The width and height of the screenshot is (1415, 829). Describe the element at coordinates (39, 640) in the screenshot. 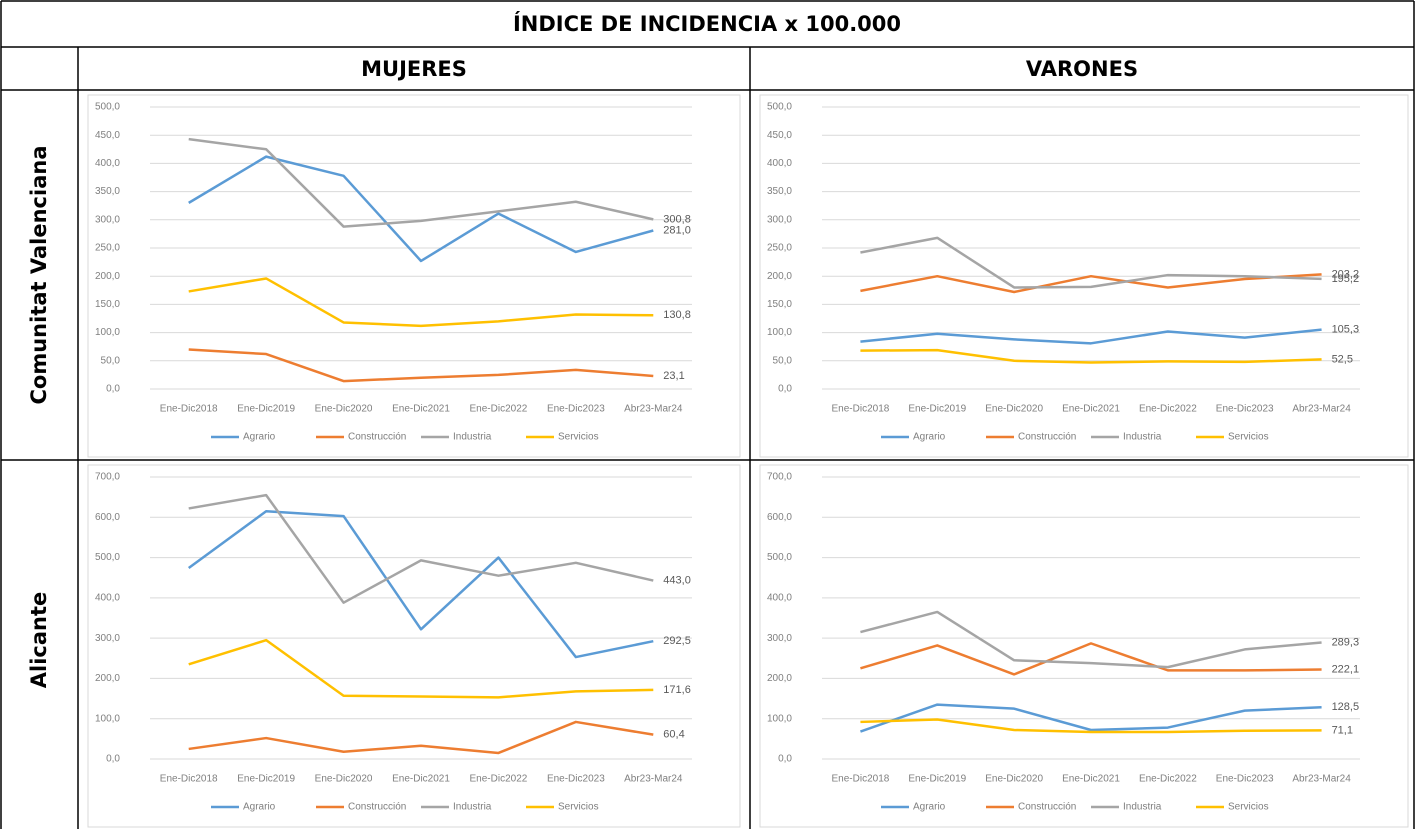

I see `row-header: Alicante` at that location.